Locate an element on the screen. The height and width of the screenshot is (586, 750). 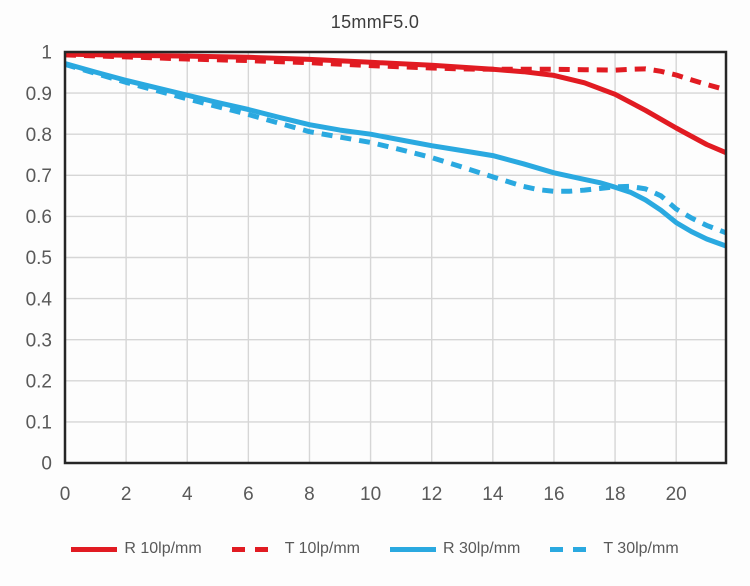
legend-item-r-10lp-mm: R 10lp/mm is located at coordinates (136, 549).